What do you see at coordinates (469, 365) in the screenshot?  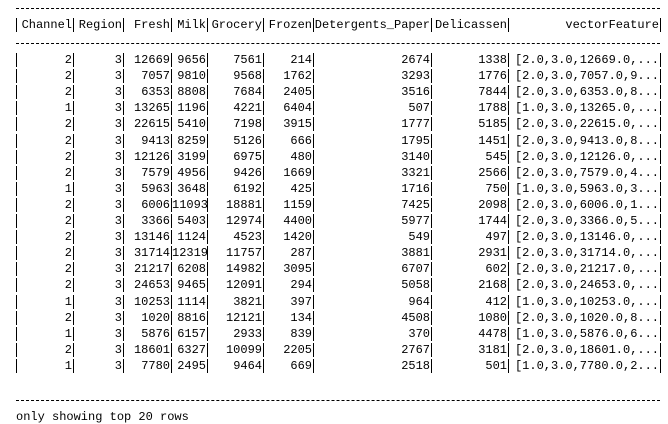 I see `table-cell: 501` at bounding box center [469, 365].